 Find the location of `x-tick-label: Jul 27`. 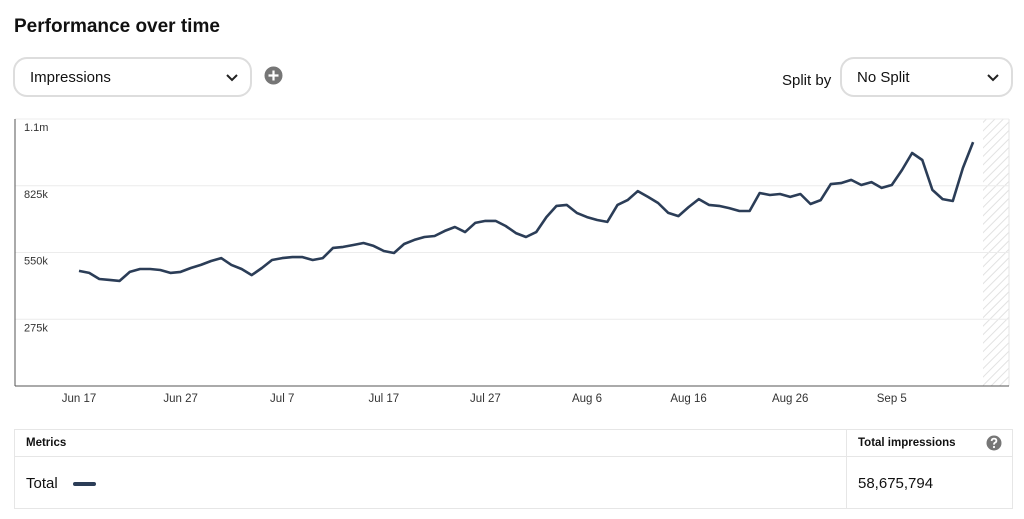

x-tick-label: Jul 27 is located at coordinates (485, 399).